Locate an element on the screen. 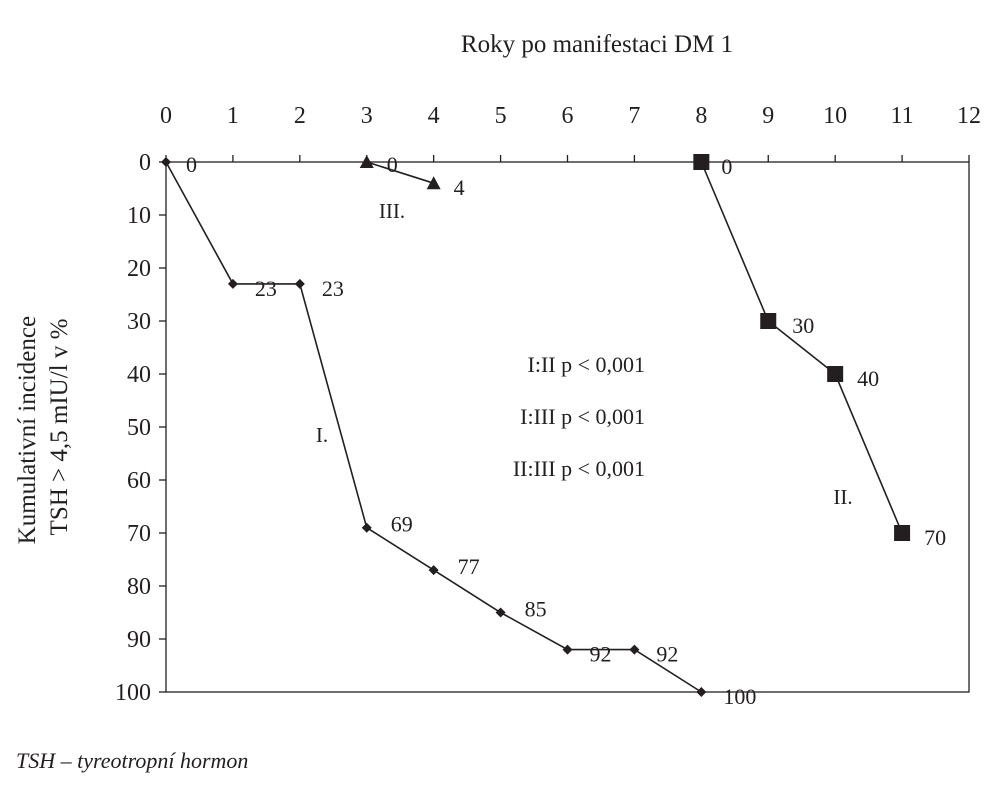 Image resolution: width=1004 pixels, height=800 pixels. x-tick-label: 9 is located at coordinates (768, 116).